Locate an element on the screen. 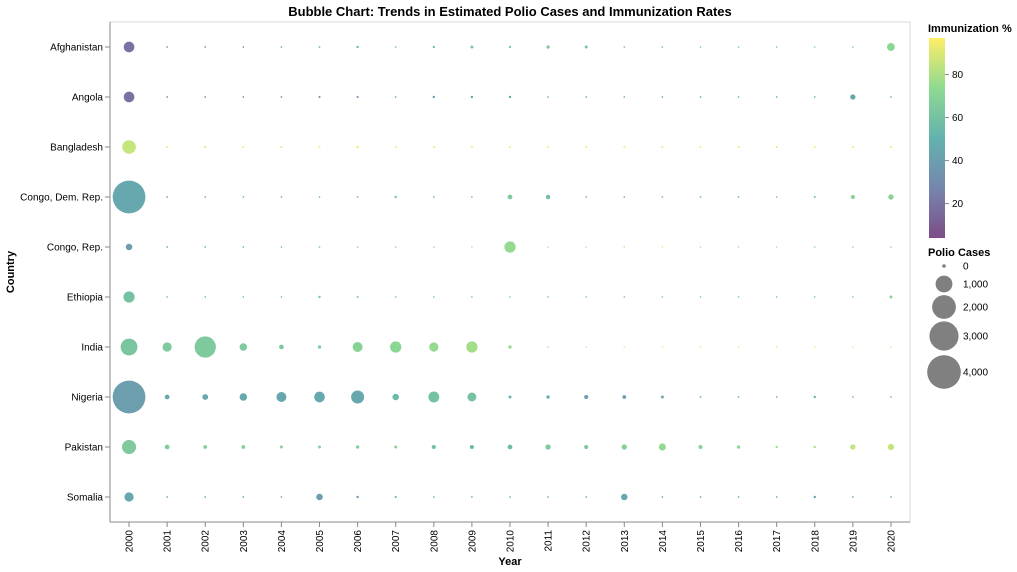 The width and height of the screenshot is (1017, 572). bubble-ethiopia-2016 is located at coordinates (738, 297).